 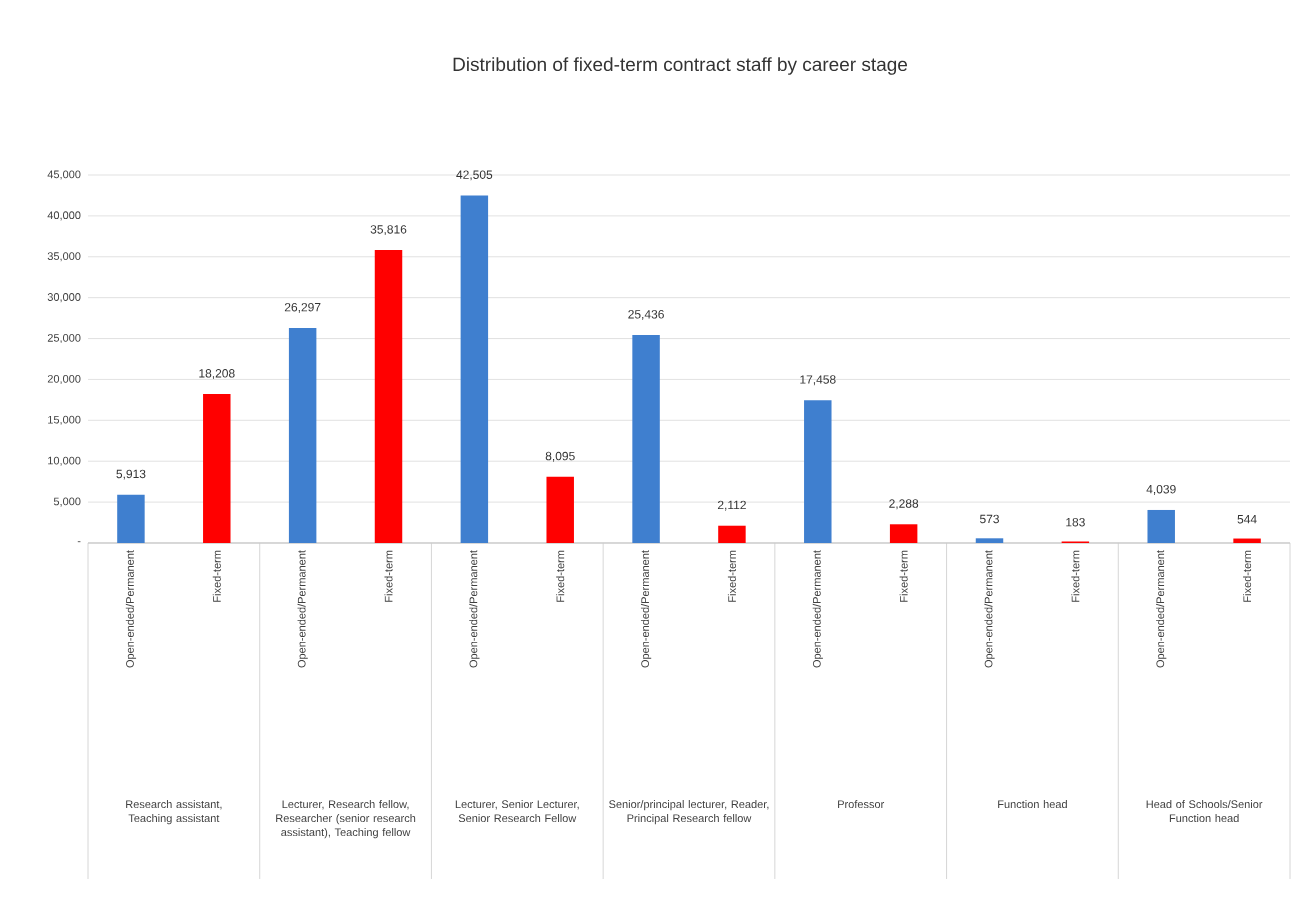 What do you see at coordinates (174, 812) in the screenshot?
I see `text: Research assistant, Teaching assistant` at bounding box center [174, 812].